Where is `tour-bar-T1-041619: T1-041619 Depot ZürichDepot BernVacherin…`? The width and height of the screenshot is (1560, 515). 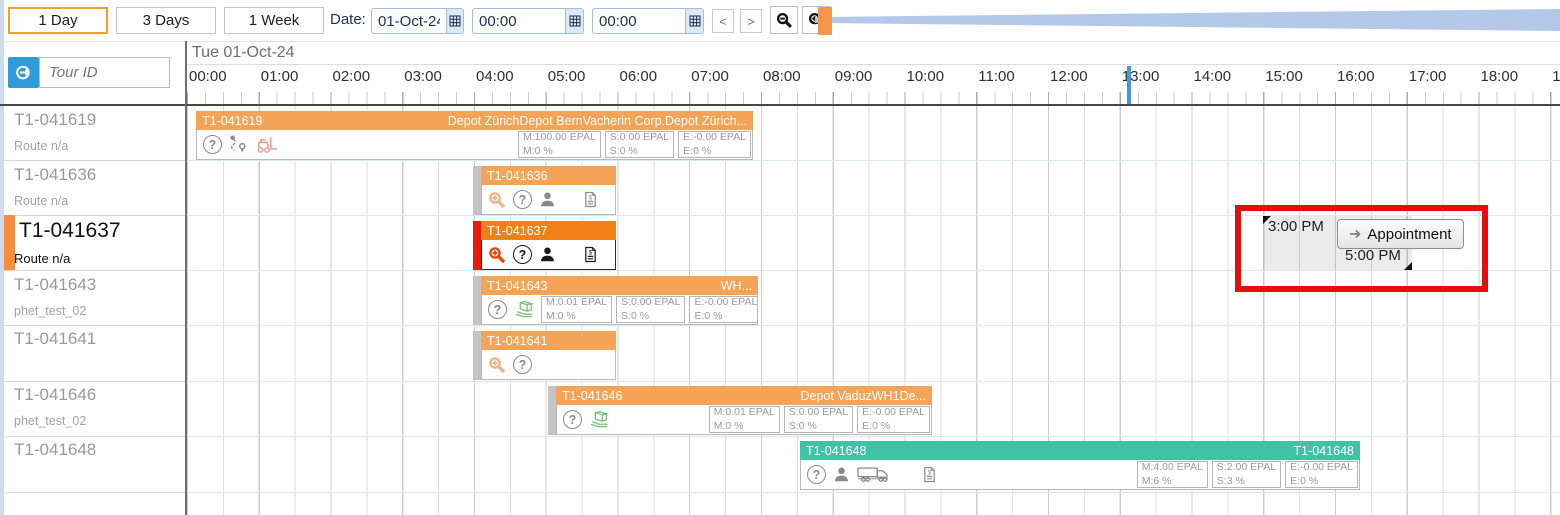
tour-bar-T1-041619: T1-041619 Depot ZürichDepot BernVacherin… is located at coordinates (474, 135).